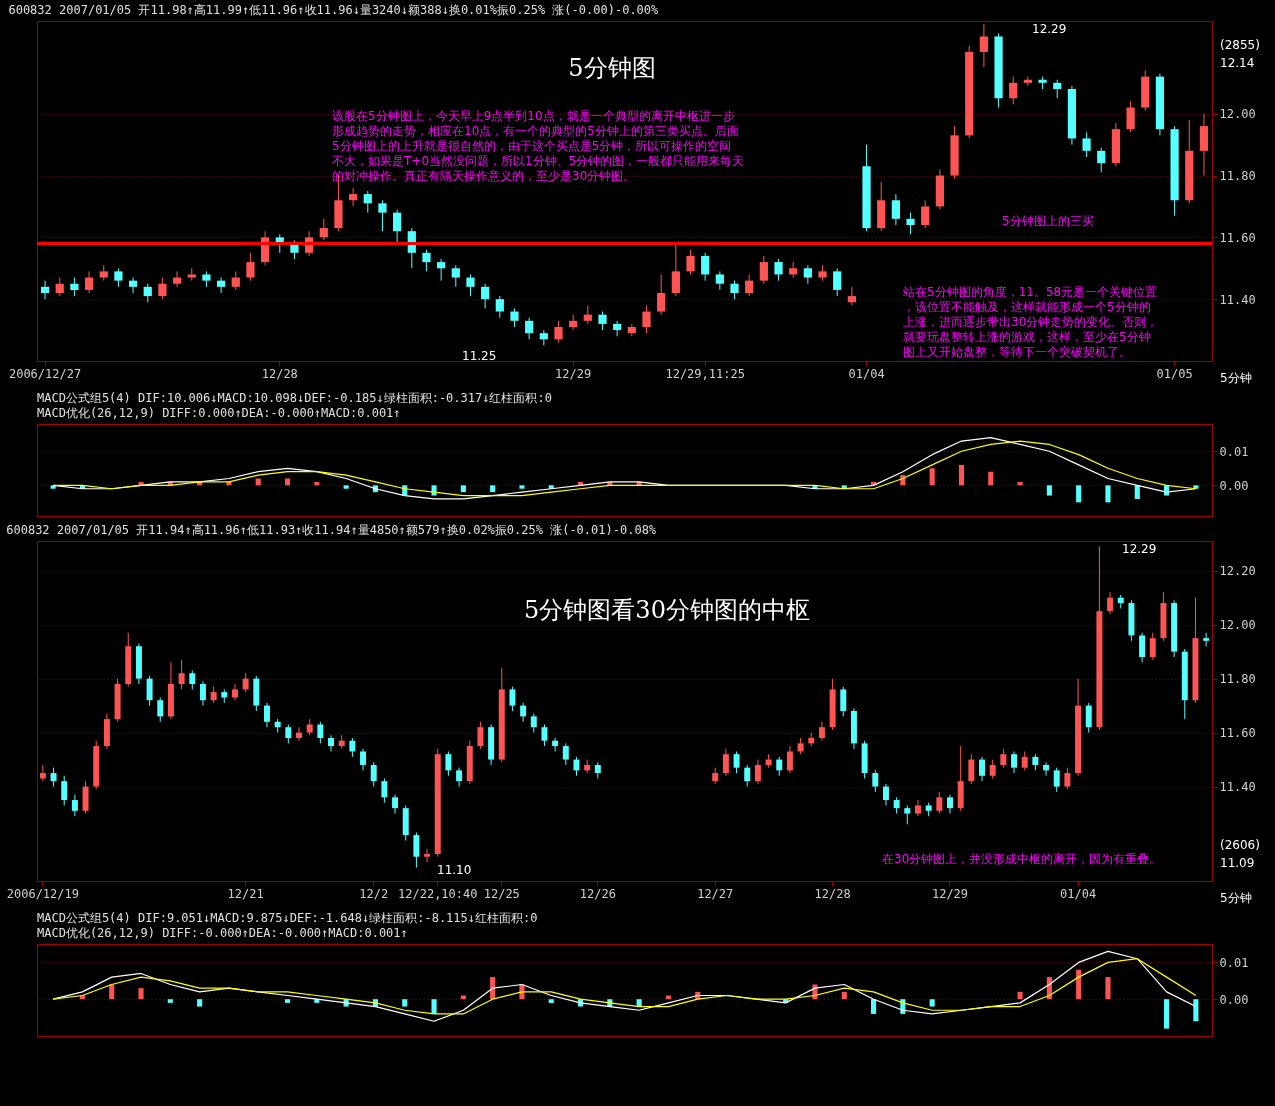 The height and width of the screenshot is (1106, 1275). What do you see at coordinates (1027, 307) in the screenshot?
I see `annotation: ，该位置不能触及，这样就能形成一个5分钟的` at bounding box center [1027, 307].